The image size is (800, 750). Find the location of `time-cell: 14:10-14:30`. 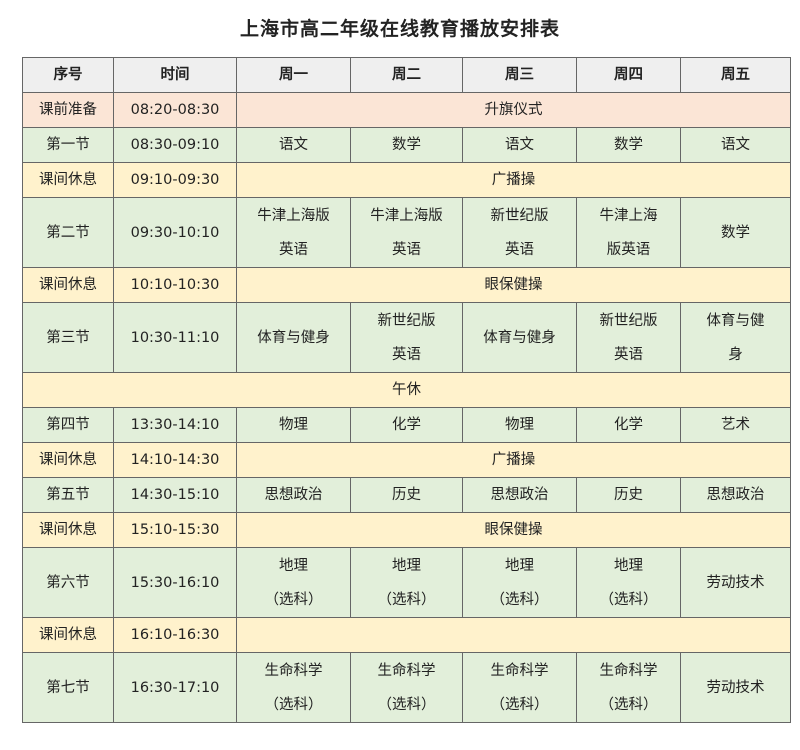

time-cell: 14:10-14:30 is located at coordinates (175, 460).